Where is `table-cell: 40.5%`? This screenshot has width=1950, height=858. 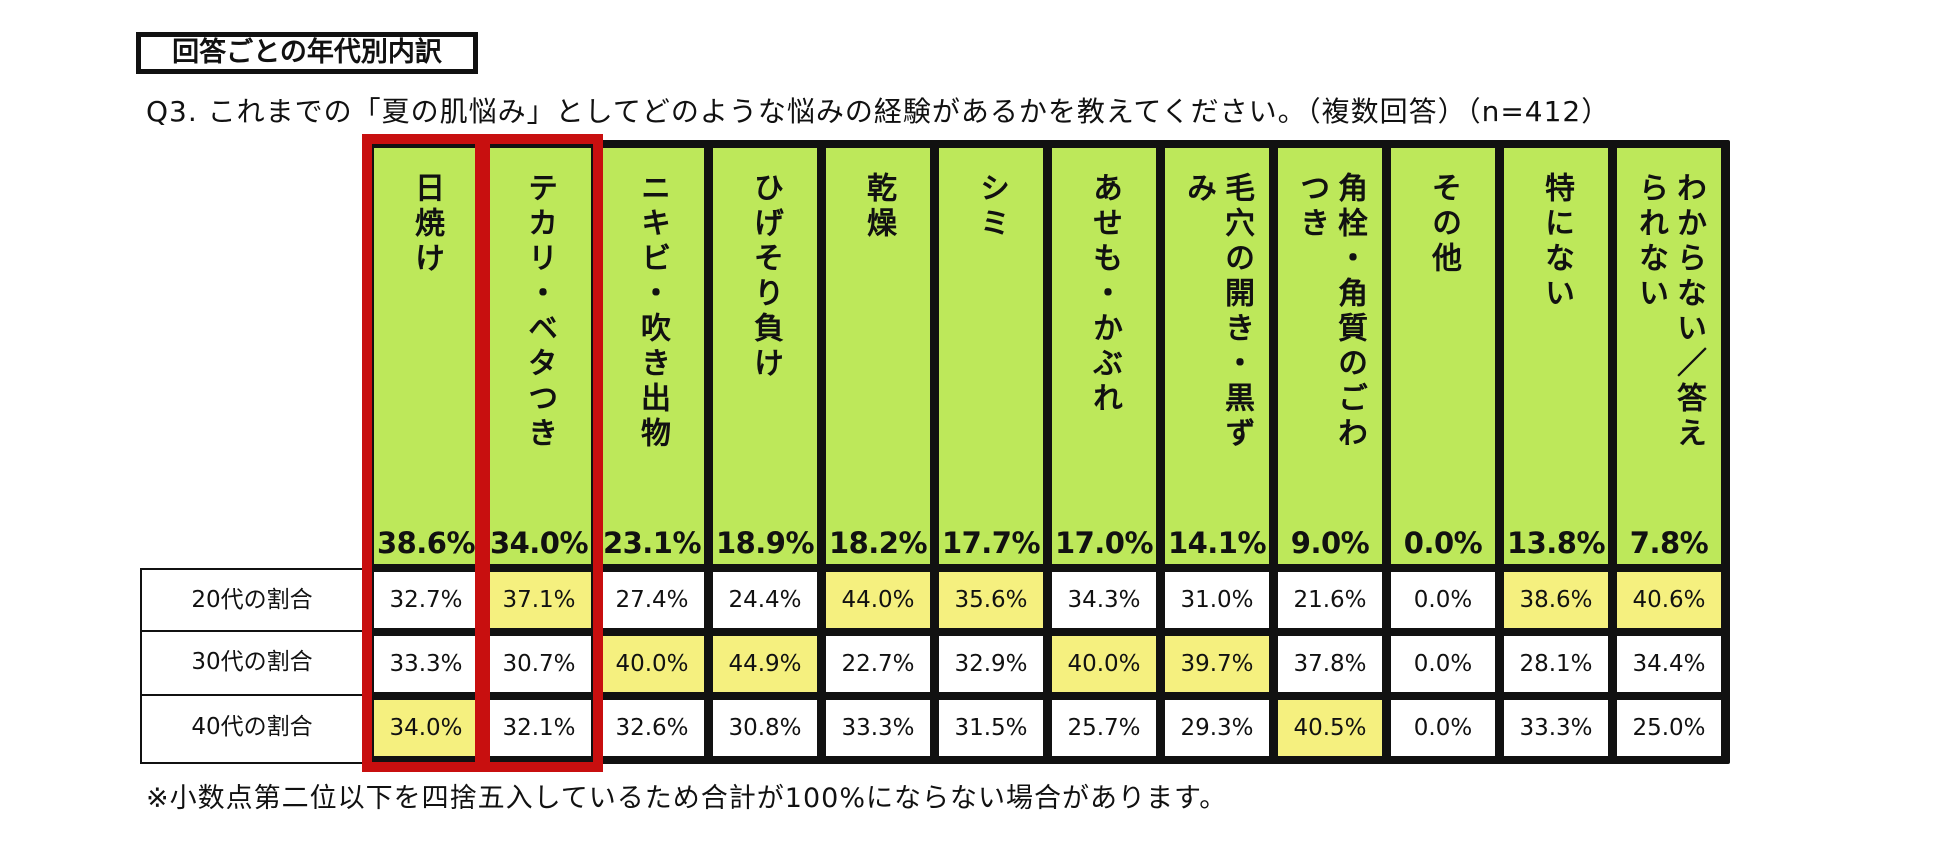 table-cell: 40.5% is located at coordinates (1330, 728).